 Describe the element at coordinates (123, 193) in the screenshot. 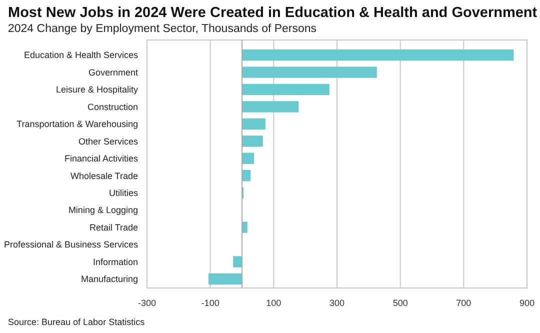

I see `y-tick-label: Utilities` at that location.